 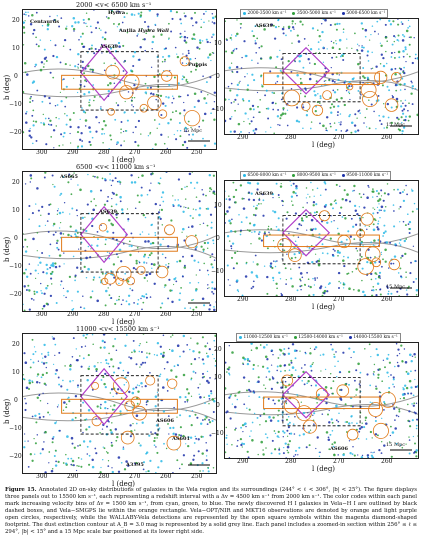 I want to click on ytick: 0, so click(x=16, y=238).